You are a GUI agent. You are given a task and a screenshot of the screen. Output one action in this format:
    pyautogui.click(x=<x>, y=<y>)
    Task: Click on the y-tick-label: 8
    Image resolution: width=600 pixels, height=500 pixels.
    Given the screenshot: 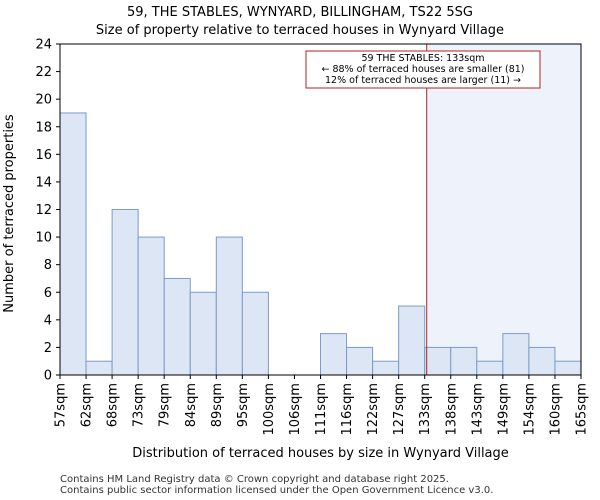 What is the action you would take?
    pyautogui.click(x=48, y=265)
    